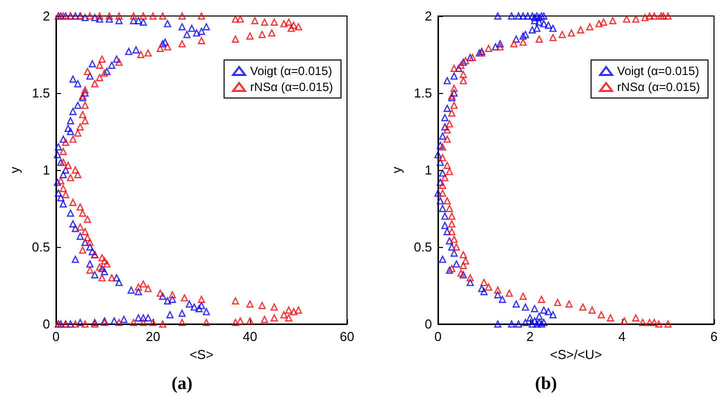  I want to click on x-tick-label: 40, so click(250, 336).